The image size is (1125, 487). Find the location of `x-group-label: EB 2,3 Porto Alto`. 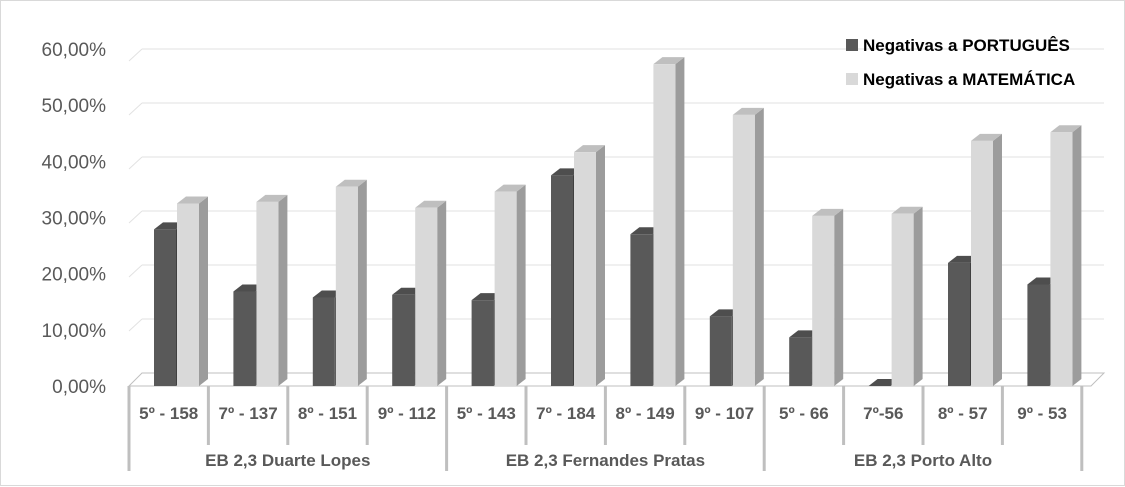

x-group-label: EB 2,3 Porto Alto is located at coordinates (923, 460).